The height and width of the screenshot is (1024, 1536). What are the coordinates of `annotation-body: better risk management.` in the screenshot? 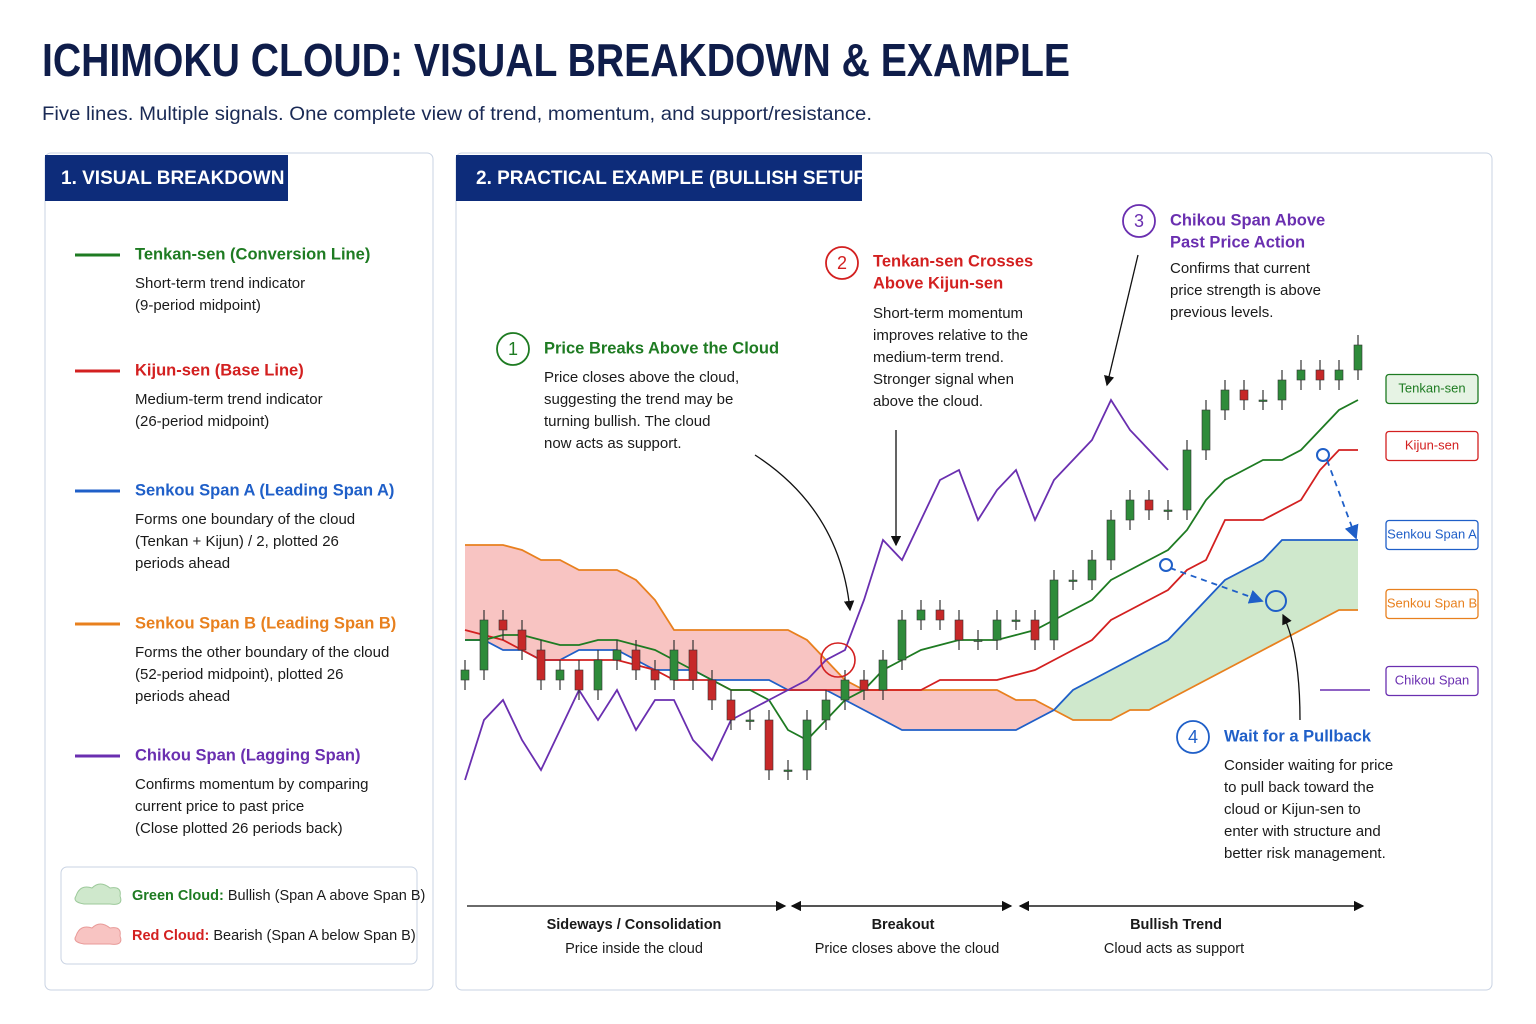 It's located at (1305, 853).